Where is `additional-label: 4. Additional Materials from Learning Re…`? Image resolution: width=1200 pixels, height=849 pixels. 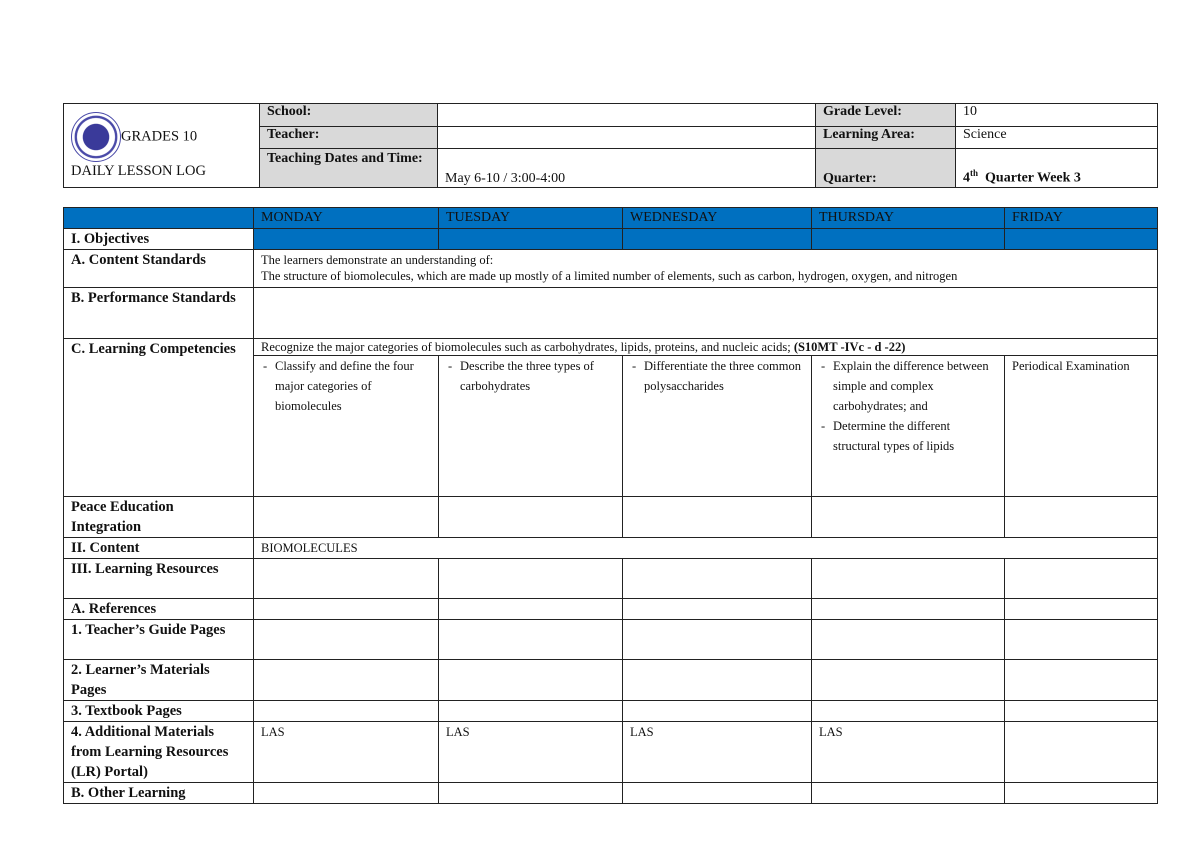 additional-label: 4. Additional Materials from Learning Re… is located at coordinates (158, 752).